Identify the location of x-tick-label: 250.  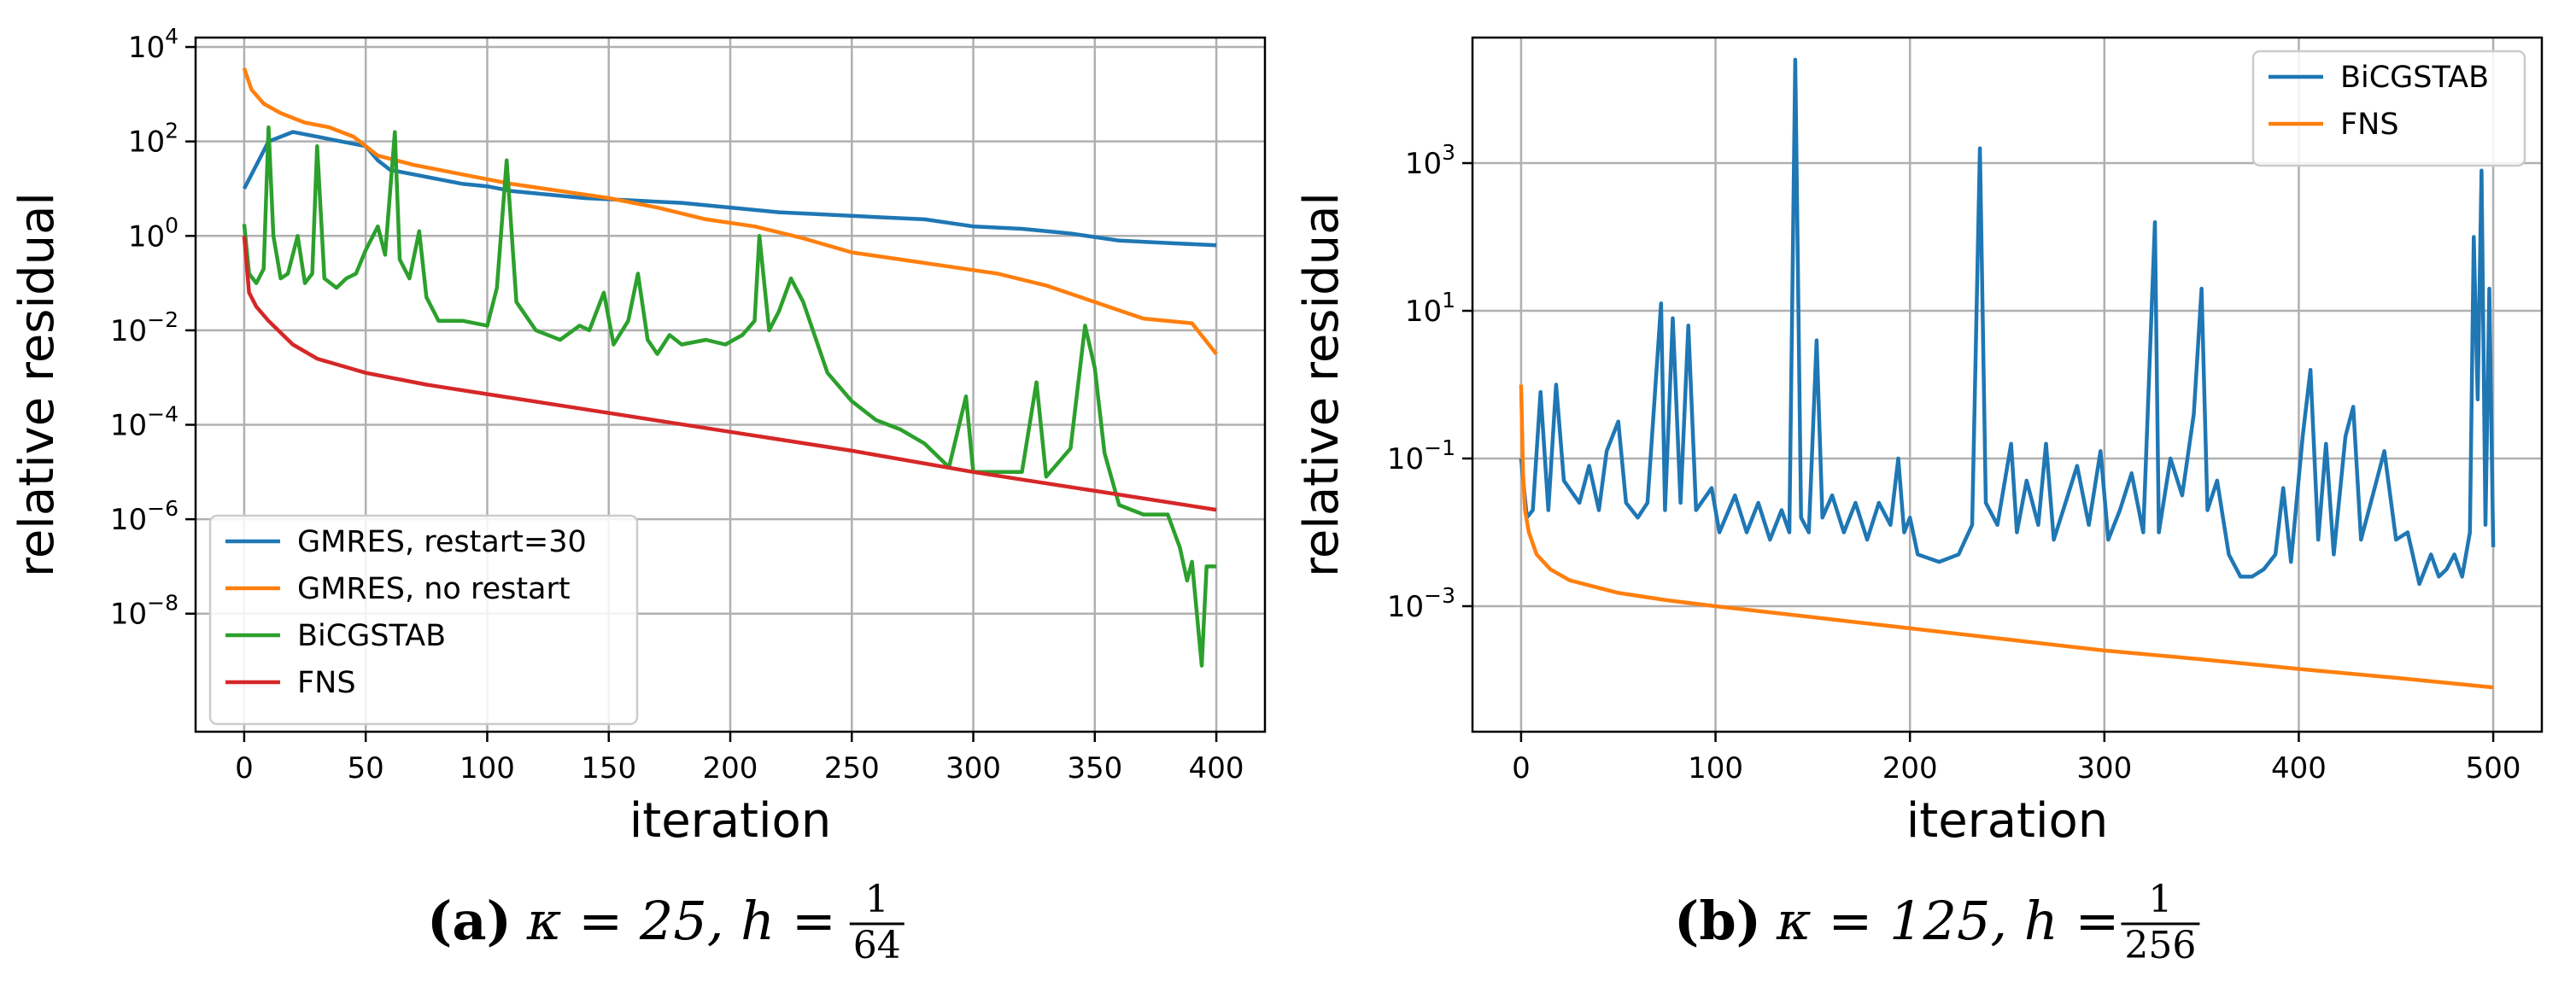
(852, 768).